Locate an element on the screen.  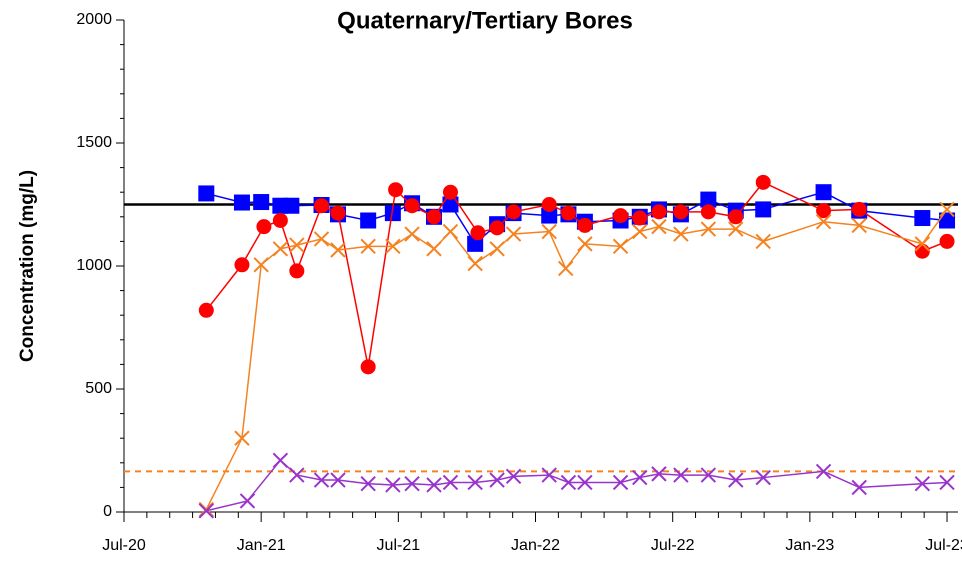
y-tick-label: 2000 is located at coordinates (94, 19).